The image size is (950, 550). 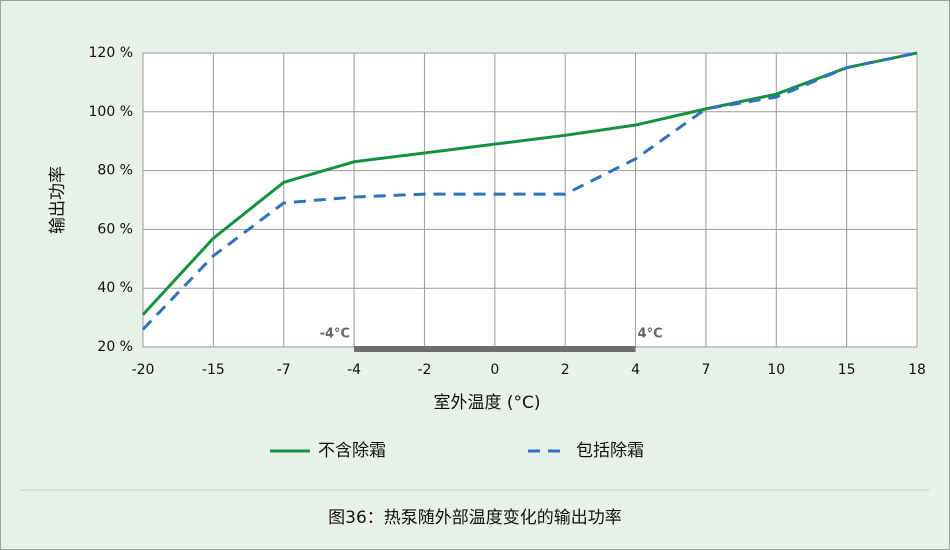 What do you see at coordinates (354, 370) in the screenshot?
I see `x-tick-label: -4` at bounding box center [354, 370].